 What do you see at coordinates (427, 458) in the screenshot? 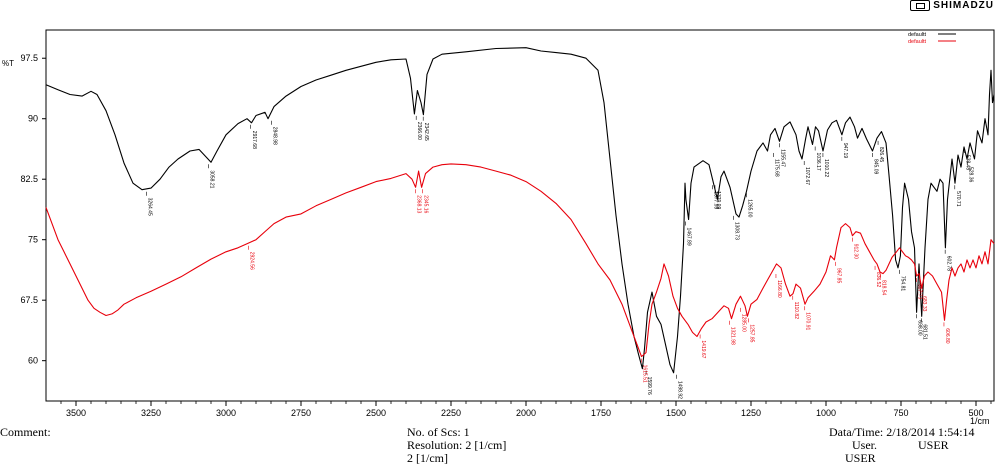
I see `resolution-secondary: 2 [1/cm]` at bounding box center [427, 458].